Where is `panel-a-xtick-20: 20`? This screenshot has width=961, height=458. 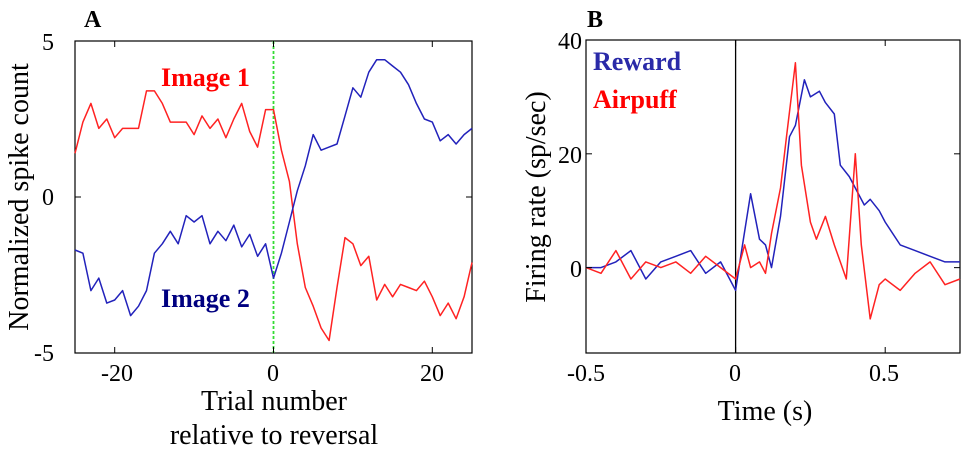 panel-a-xtick-20: 20 is located at coordinates (432, 374).